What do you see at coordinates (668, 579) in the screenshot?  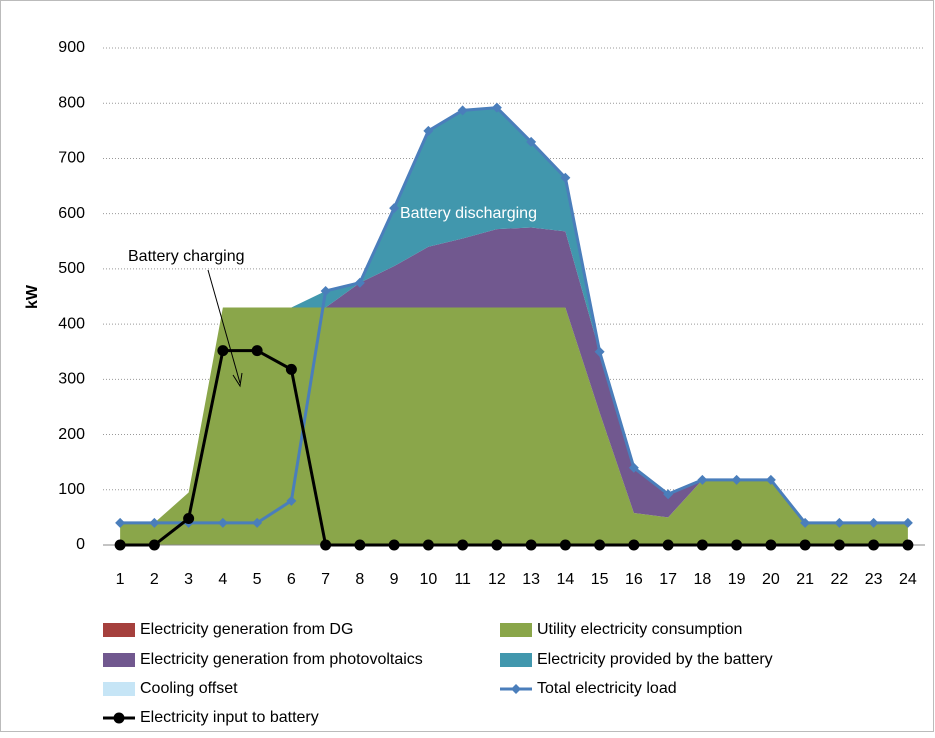 I see `x-tick-label: 17` at bounding box center [668, 579].